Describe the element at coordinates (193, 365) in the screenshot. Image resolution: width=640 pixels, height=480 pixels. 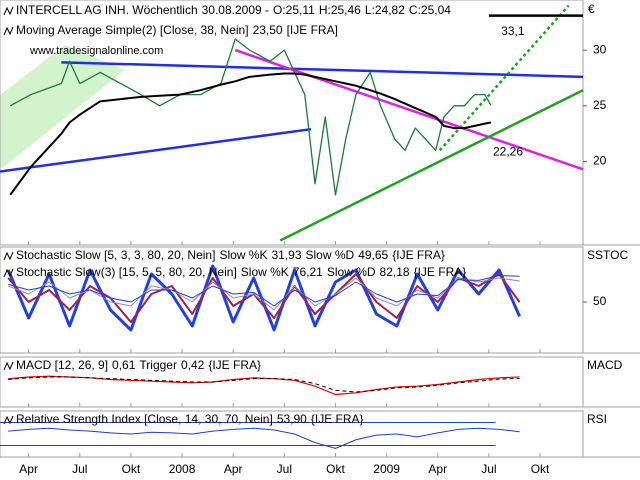
I see `legend-text: 0,42` at that location.